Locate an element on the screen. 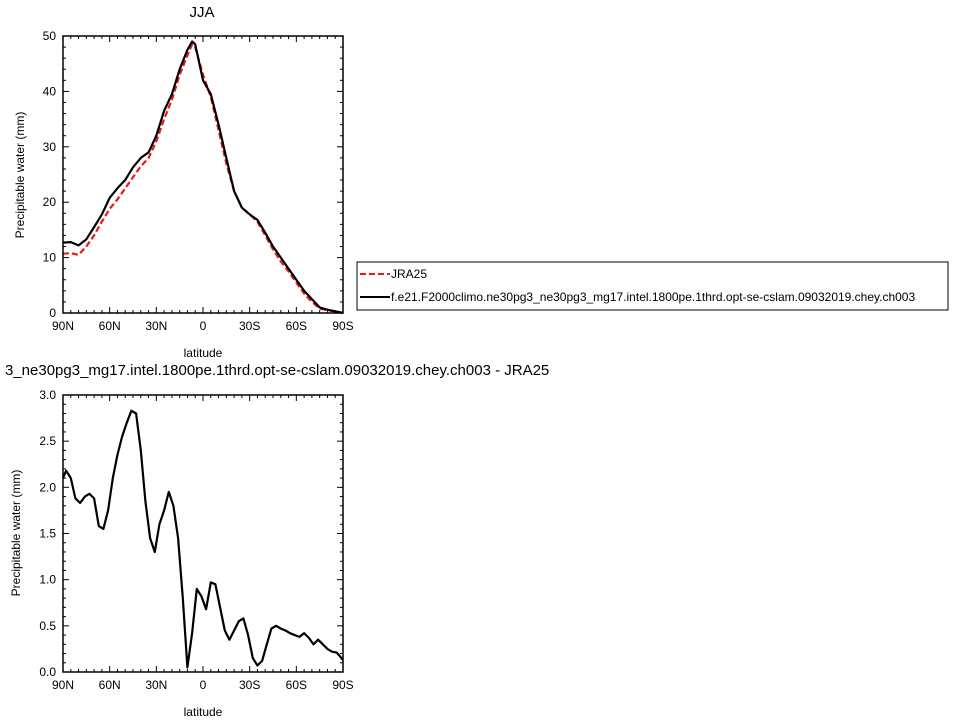 The height and width of the screenshot is (722, 956). bottom-x-axis-label: latitude is located at coordinates (203, 712).